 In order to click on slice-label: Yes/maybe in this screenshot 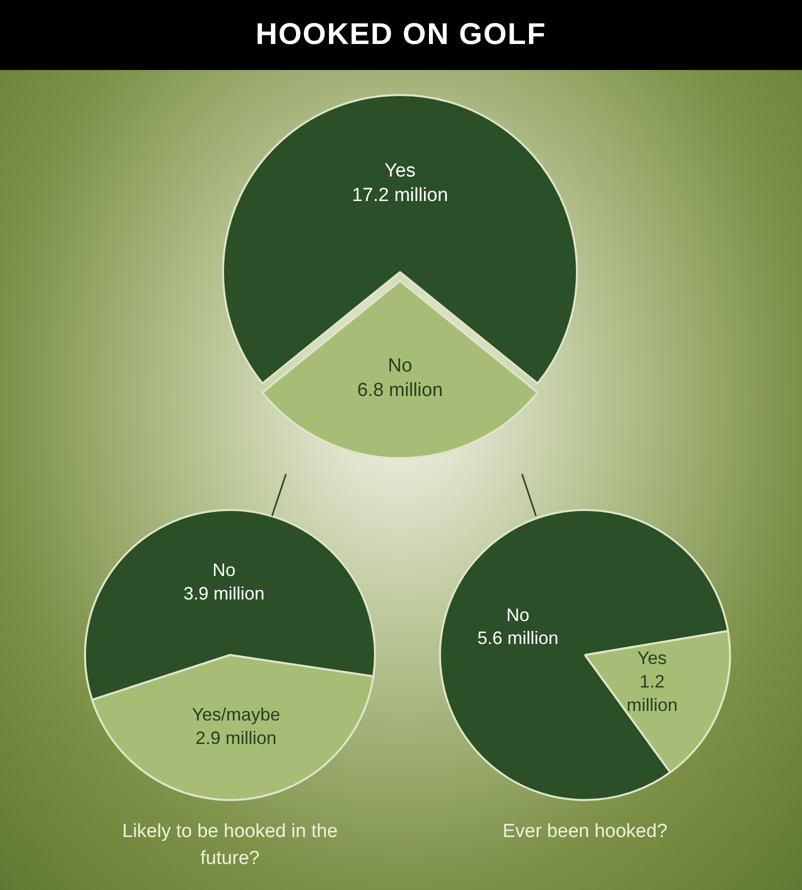, I will do `click(236, 714)`.